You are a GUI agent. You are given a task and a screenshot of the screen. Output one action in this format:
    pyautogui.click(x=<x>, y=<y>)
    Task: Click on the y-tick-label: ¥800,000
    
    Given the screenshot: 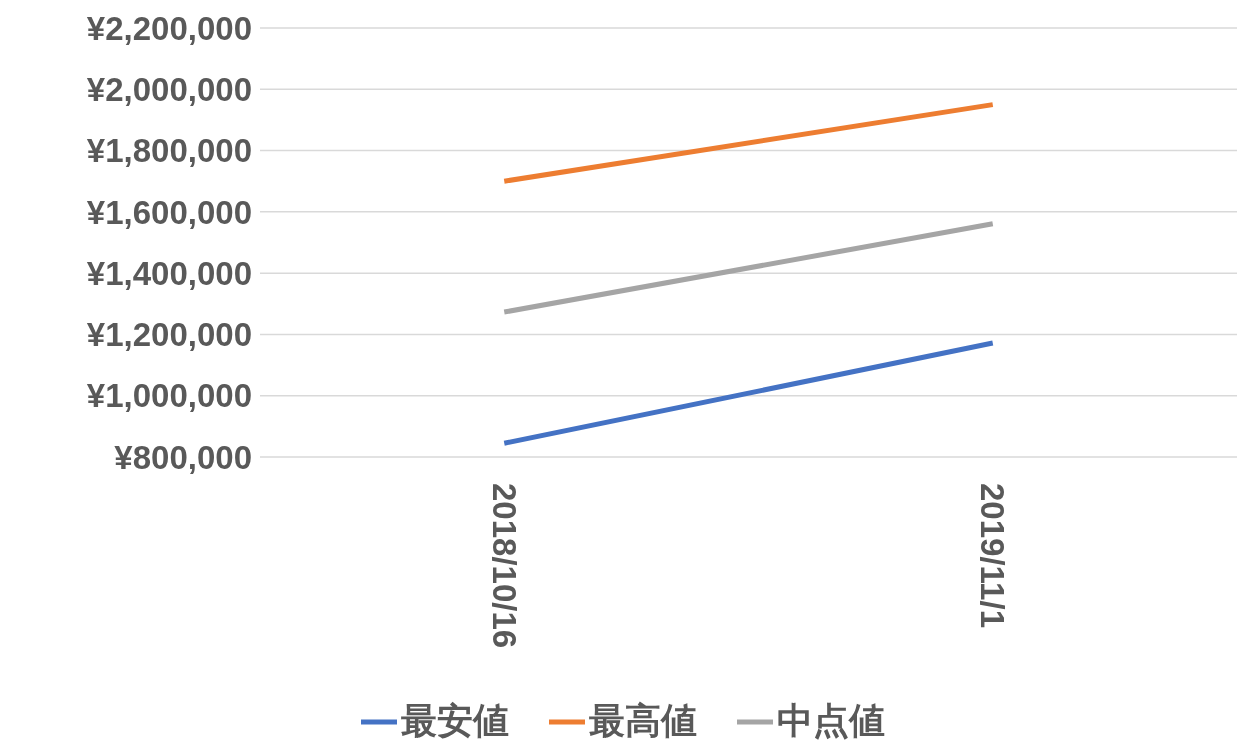 What is the action you would take?
    pyautogui.click(x=183, y=457)
    